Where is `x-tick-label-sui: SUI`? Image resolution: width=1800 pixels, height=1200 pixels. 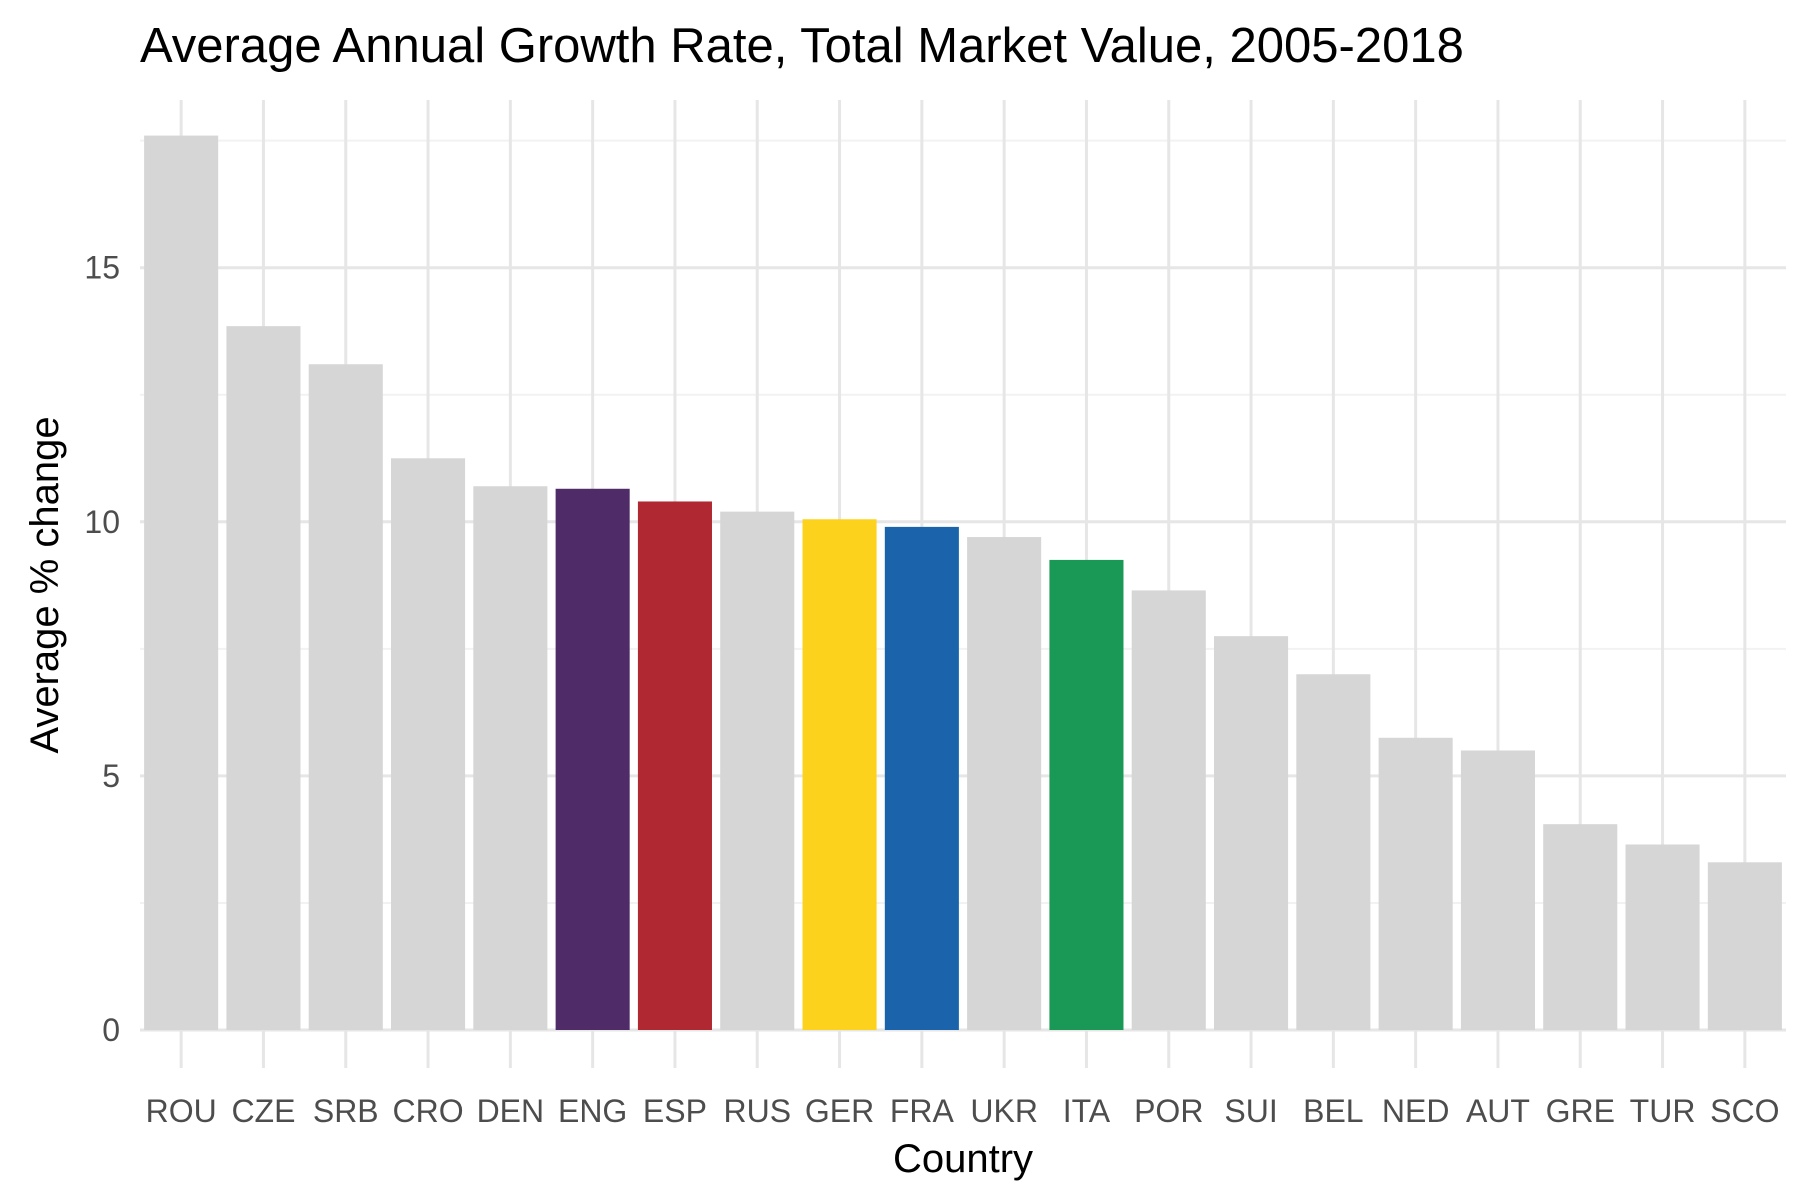
x-tick-label-sui: SUI is located at coordinates (1250, 1111).